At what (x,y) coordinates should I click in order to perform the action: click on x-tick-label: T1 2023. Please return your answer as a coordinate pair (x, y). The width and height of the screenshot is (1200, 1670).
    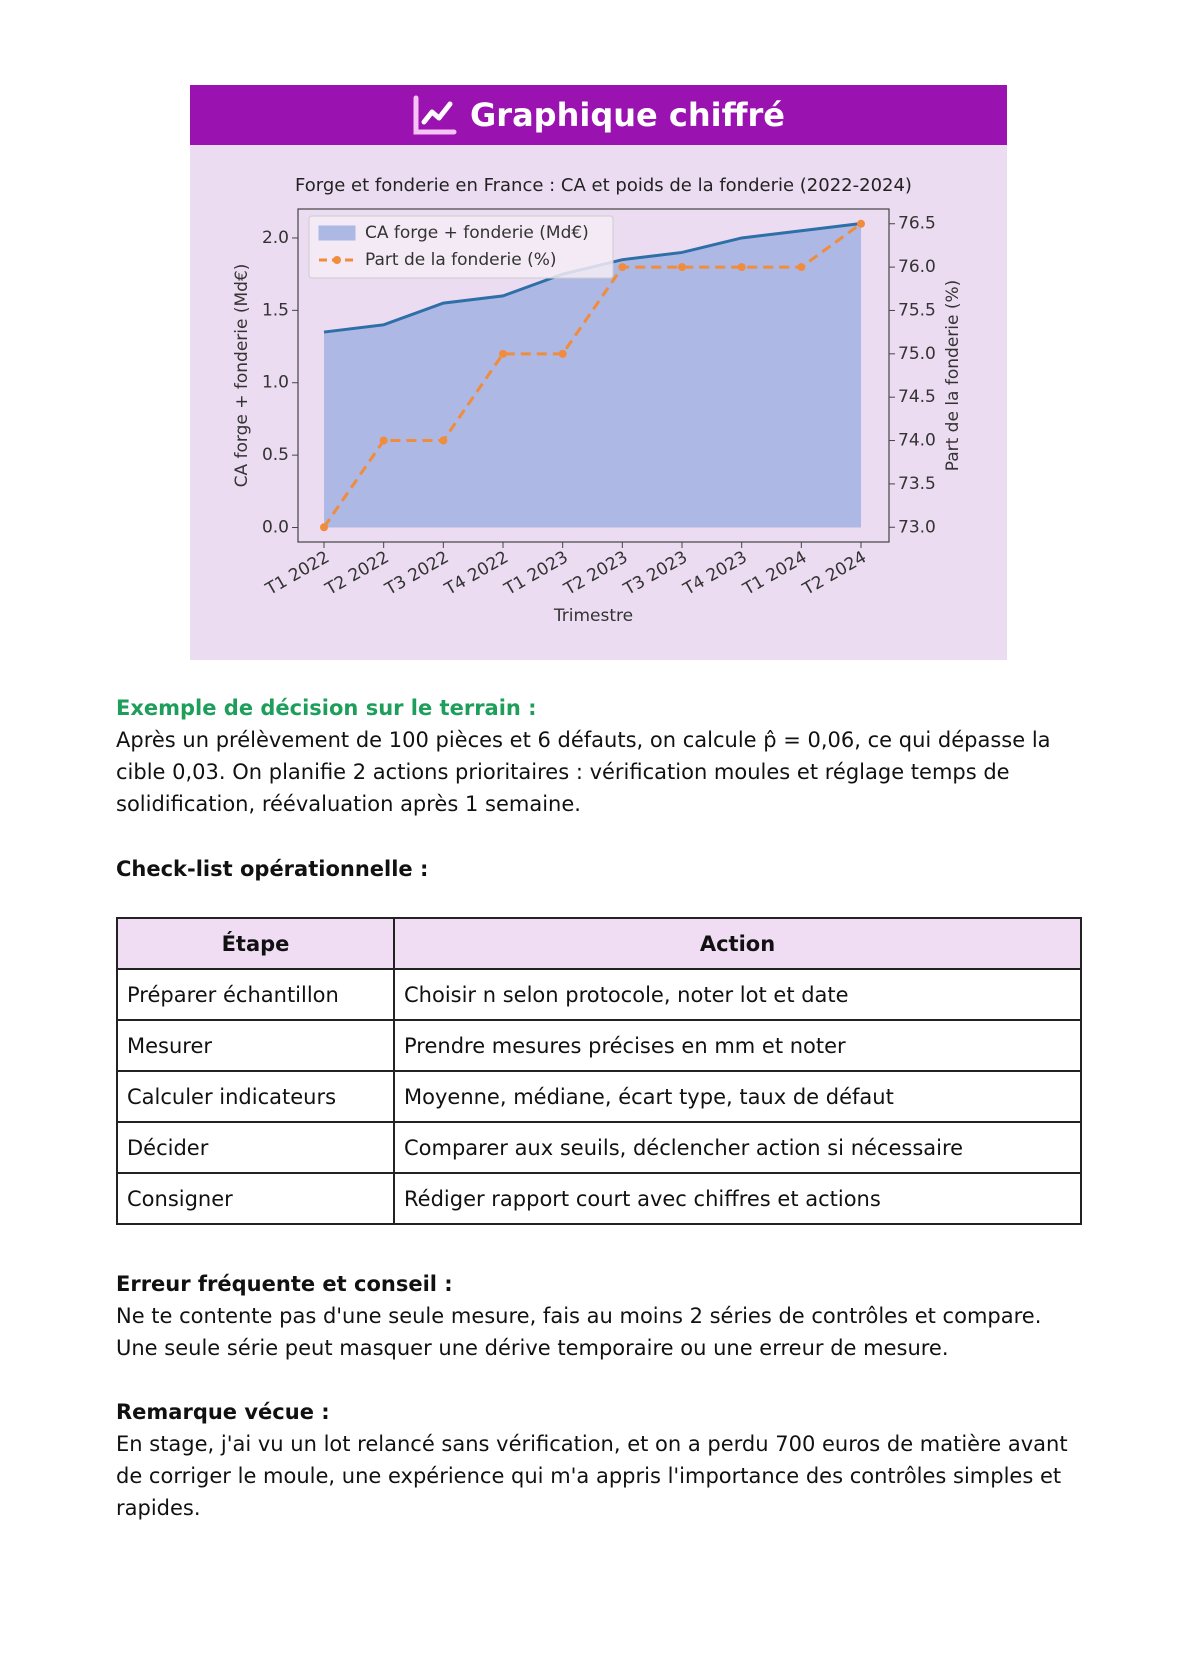
    Looking at the image, I should click on (535, 573).